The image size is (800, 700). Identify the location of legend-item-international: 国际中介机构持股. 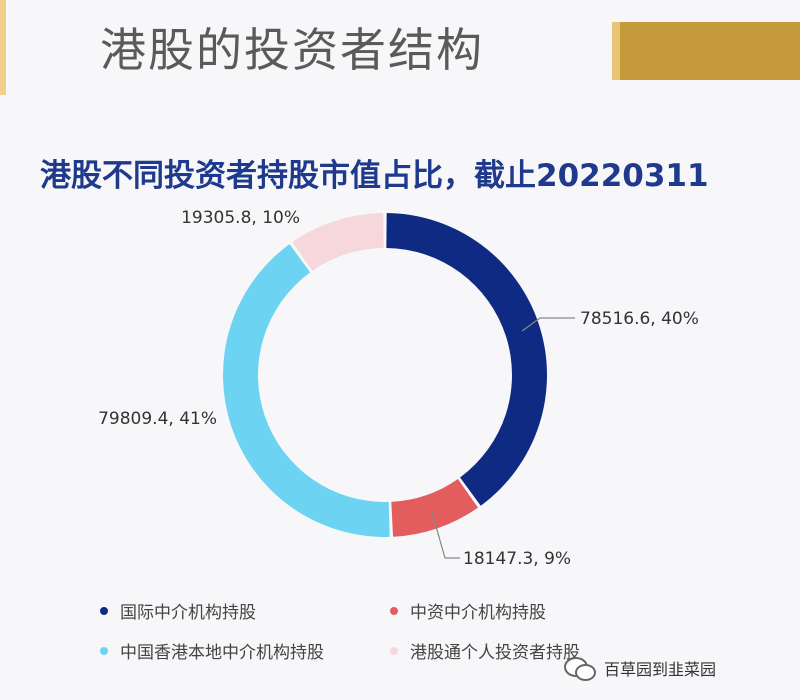
(178, 610).